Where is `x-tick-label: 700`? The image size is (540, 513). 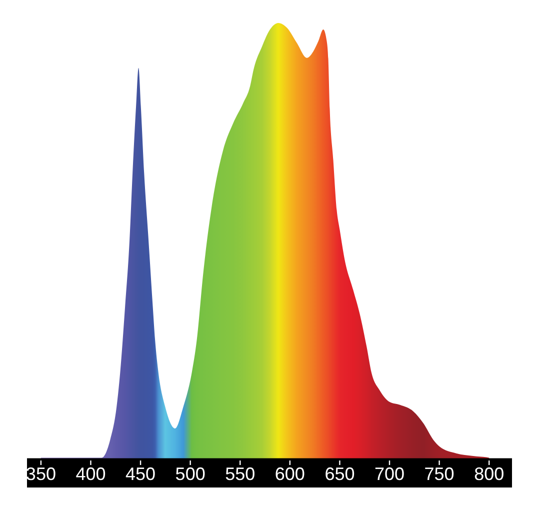
x-tick-label: 700 is located at coordinates (389, 474).